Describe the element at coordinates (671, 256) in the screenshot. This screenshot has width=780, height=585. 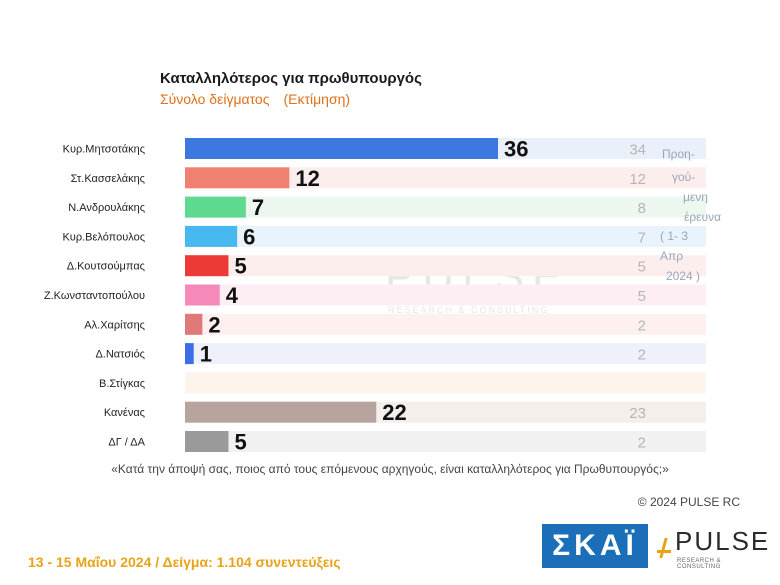
I see `previous-survey-label: Απρ` at that location.